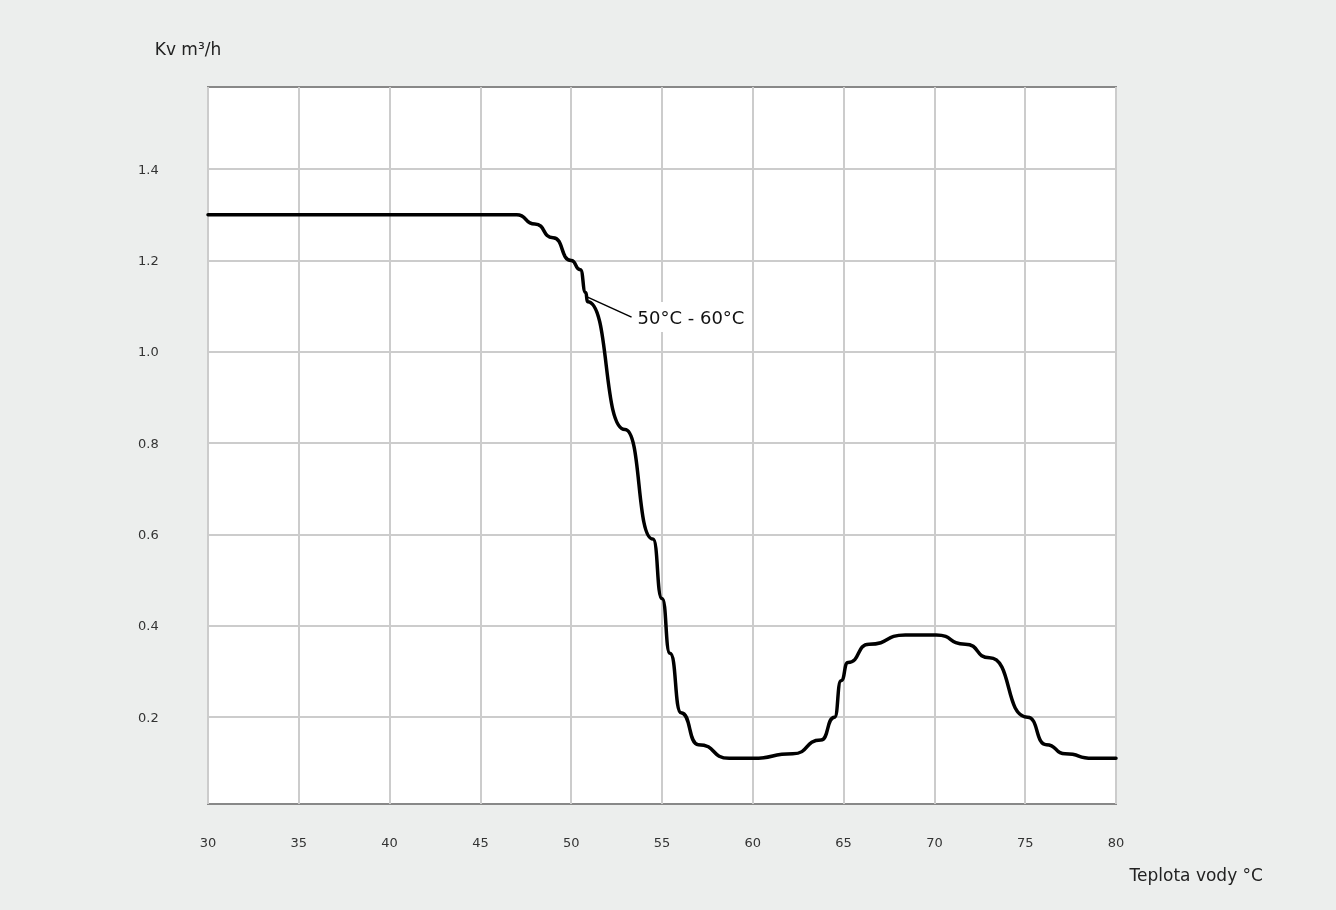  Describe the element at coordinates (299, 842) in the screenshot. I see `x-tick-label: 35` at that location.